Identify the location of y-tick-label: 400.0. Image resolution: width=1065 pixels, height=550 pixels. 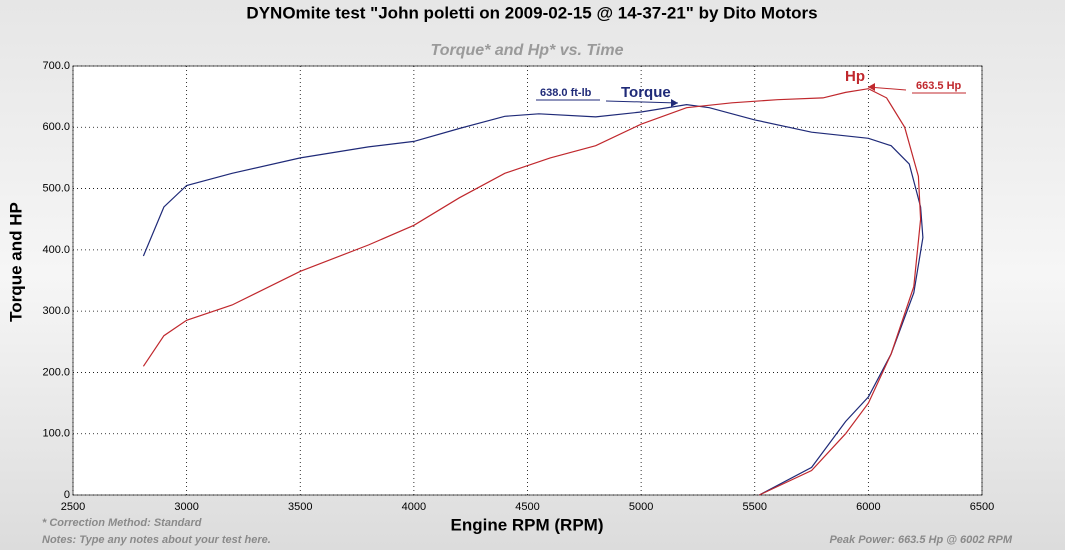
(56, 250).